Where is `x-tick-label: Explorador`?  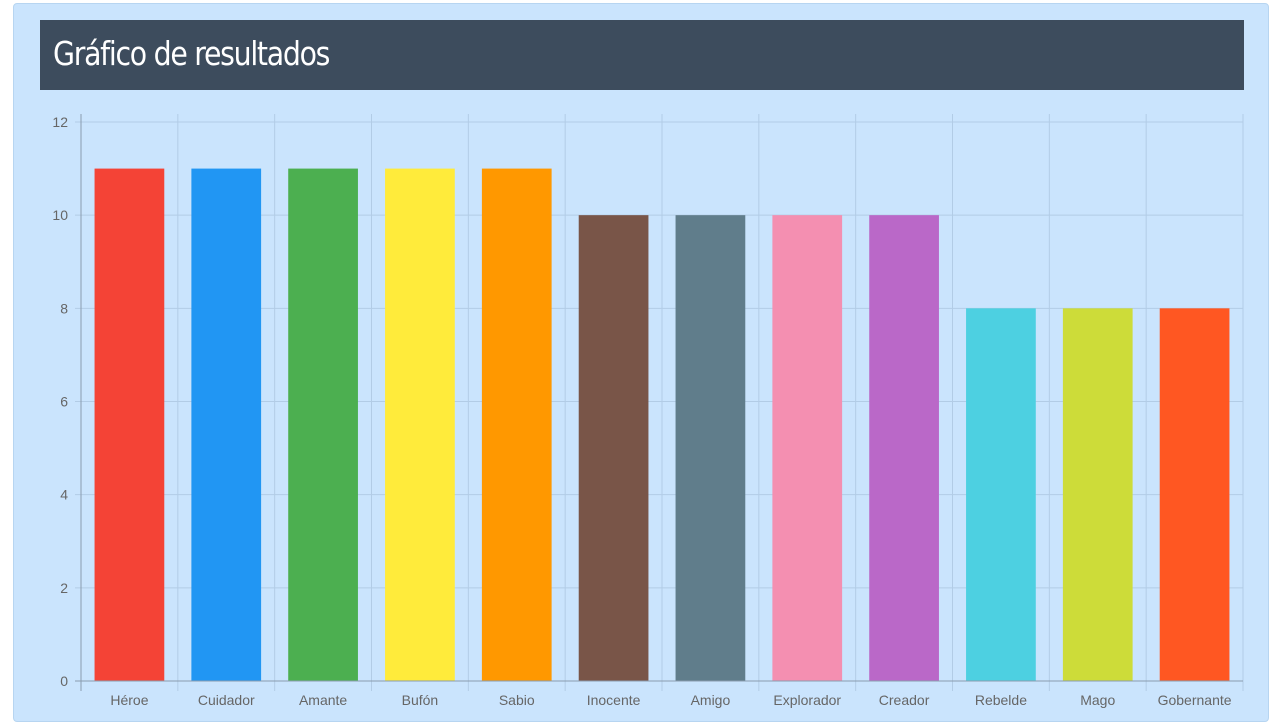 x-tick-label: Explorador is located at coordinates (807, 700).